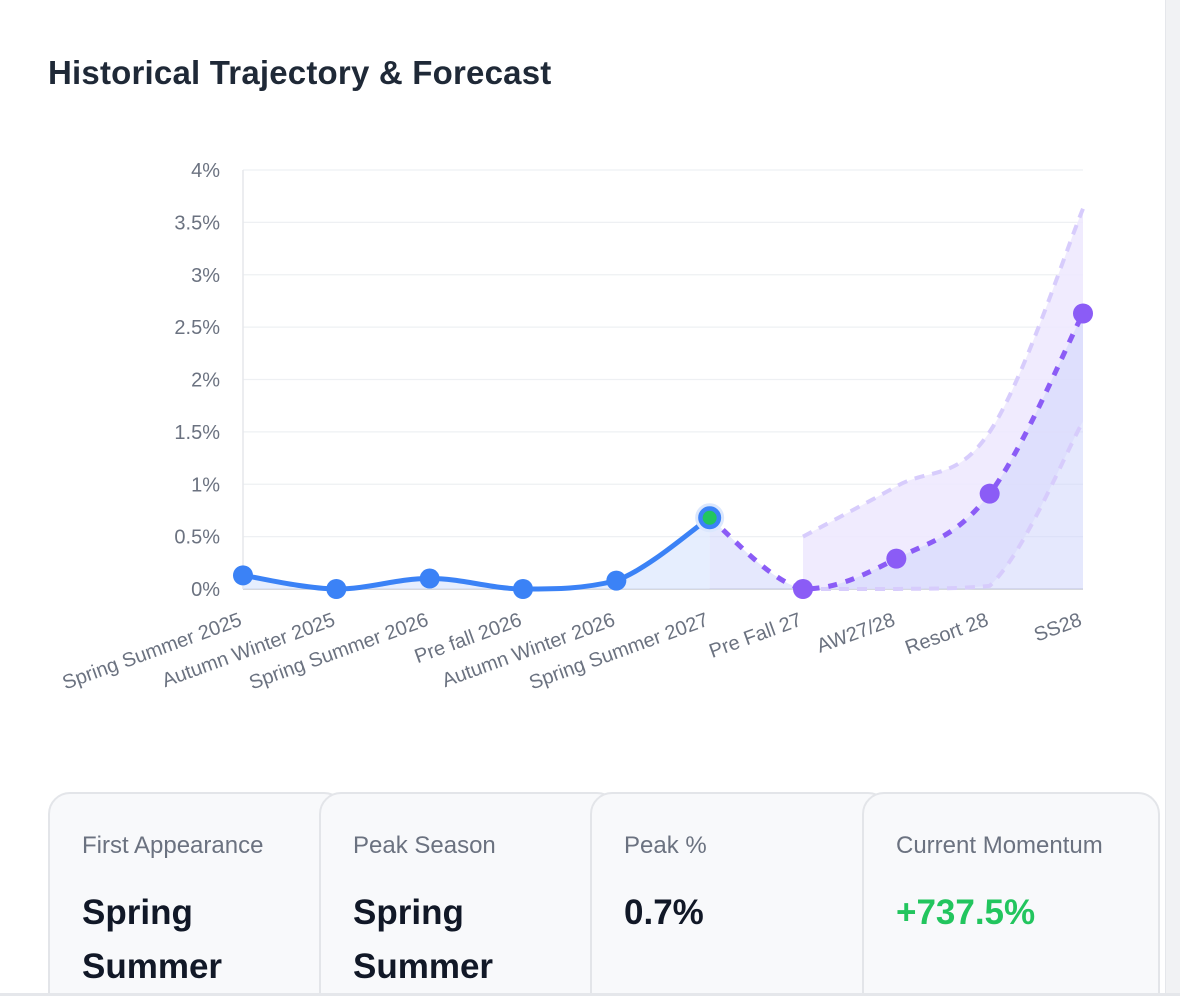 The image size is (1180, 996). I want to click on peak-percent-value: 0.7%, so click(664, 912).